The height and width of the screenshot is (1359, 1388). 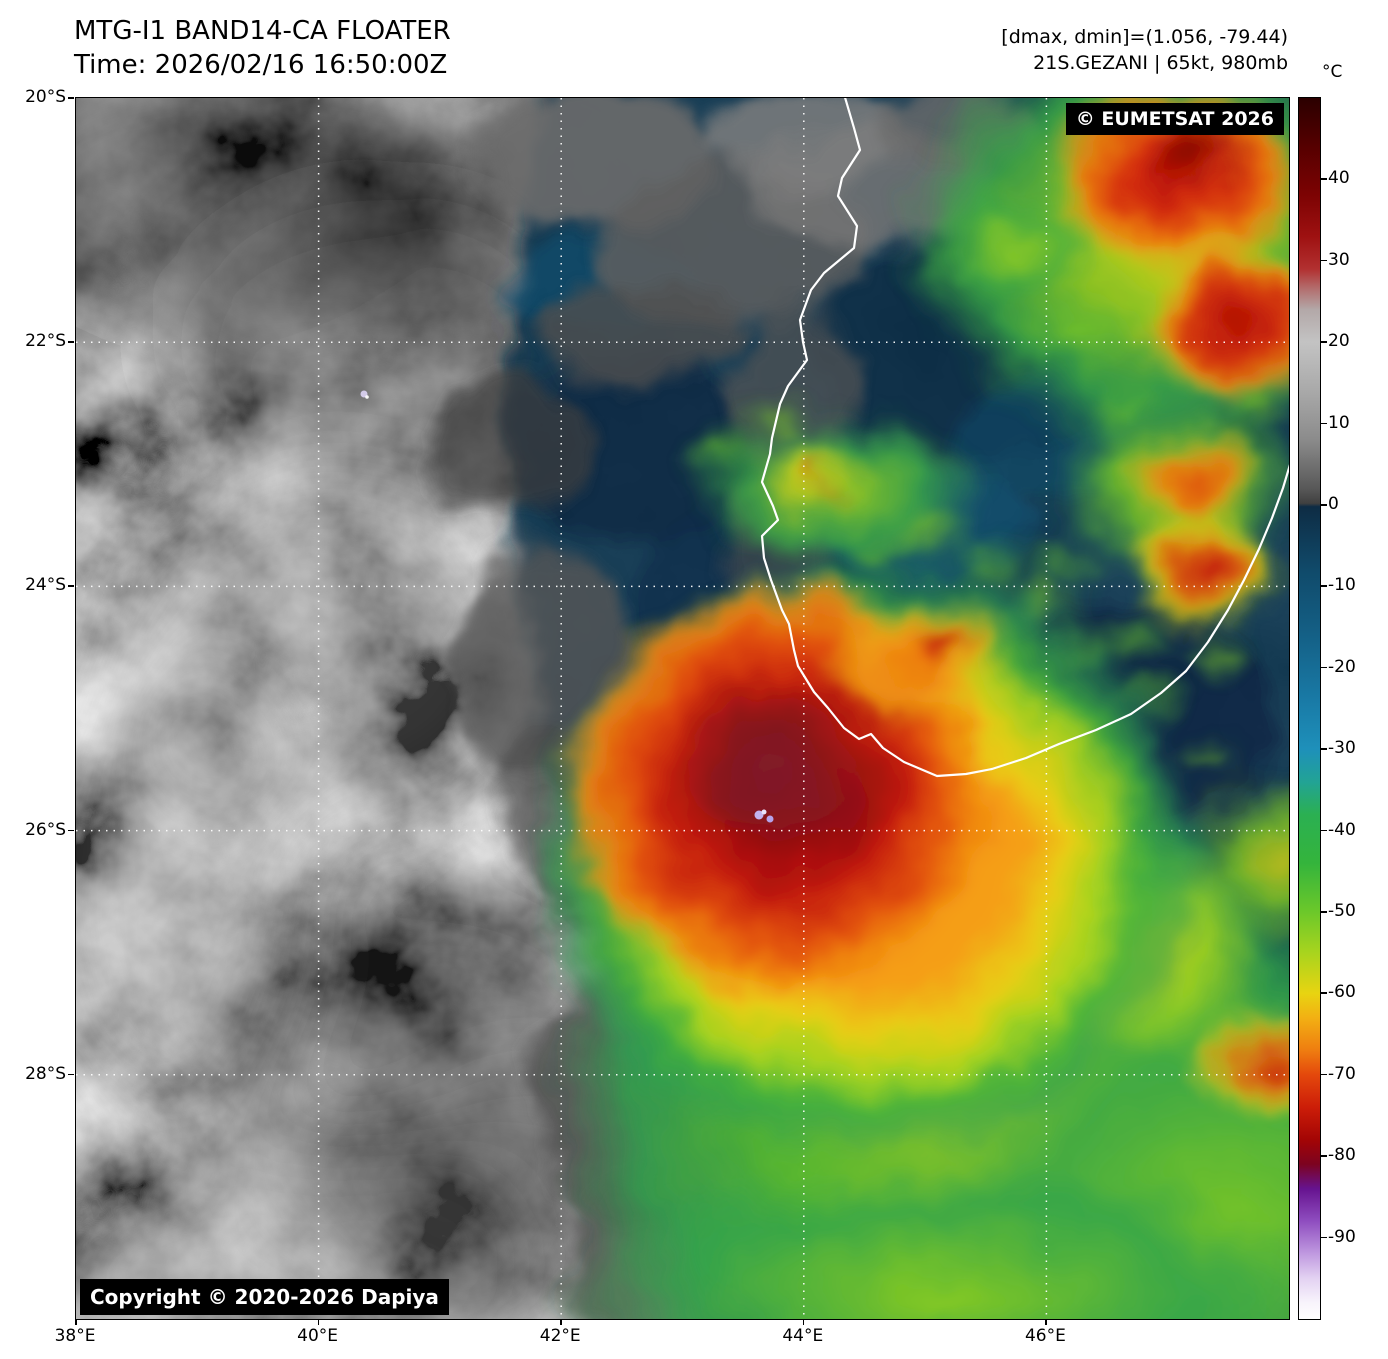 What do you see at coordinates (803, 1336) in the screenshot?
I see `x-axis-label: 44°E` at bounding box center [803, 1336].